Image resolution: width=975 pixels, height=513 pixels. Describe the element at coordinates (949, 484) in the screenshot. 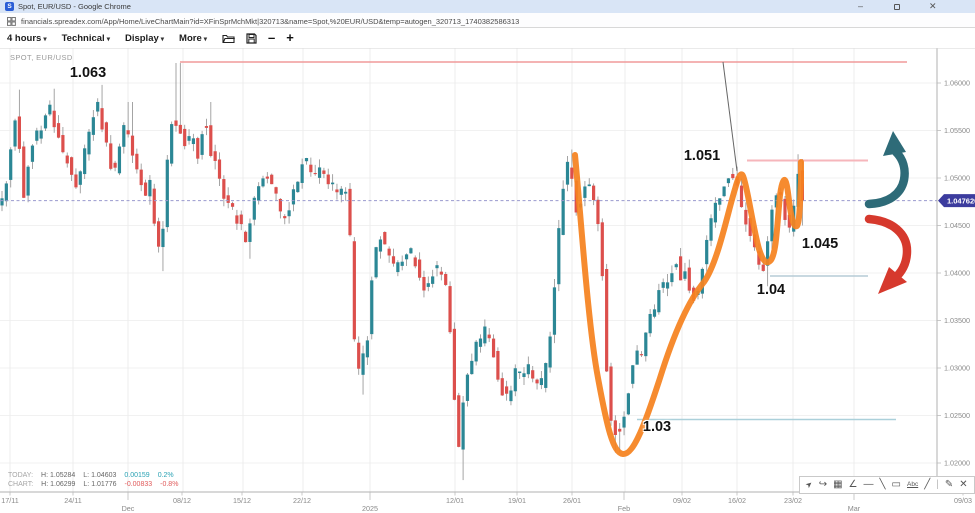

I see `pencil-icon: ✎` at that location.